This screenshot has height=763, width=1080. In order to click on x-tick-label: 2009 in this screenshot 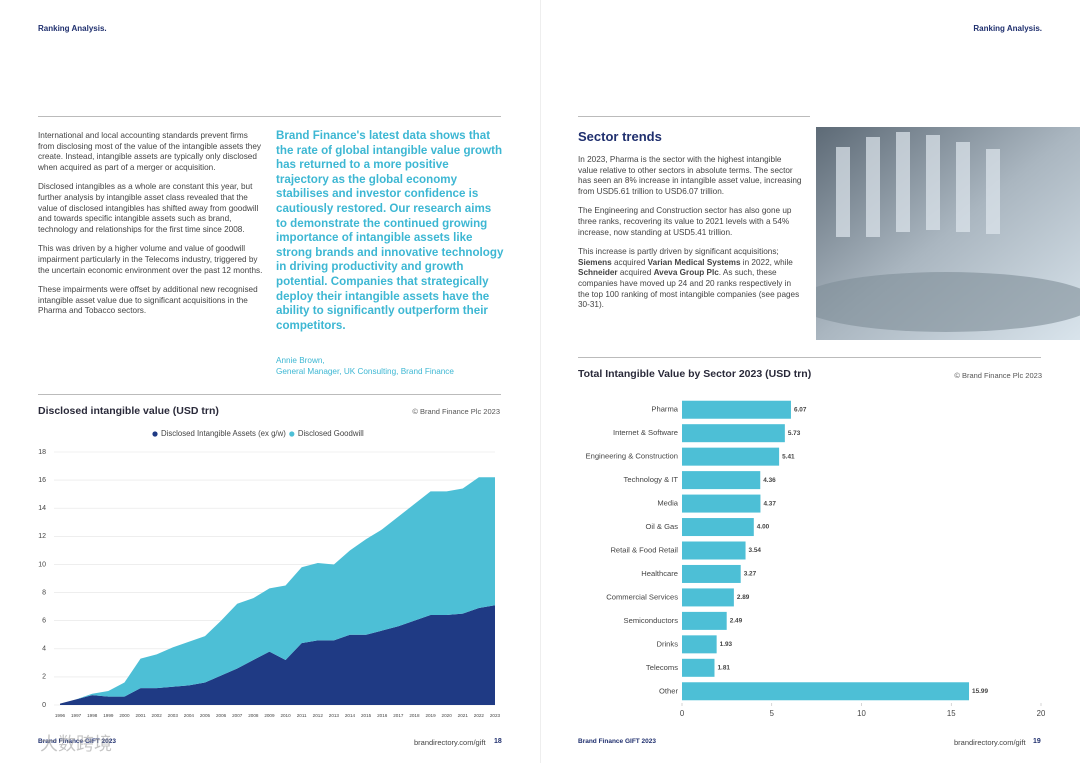, I will do `click(269, 715)`.